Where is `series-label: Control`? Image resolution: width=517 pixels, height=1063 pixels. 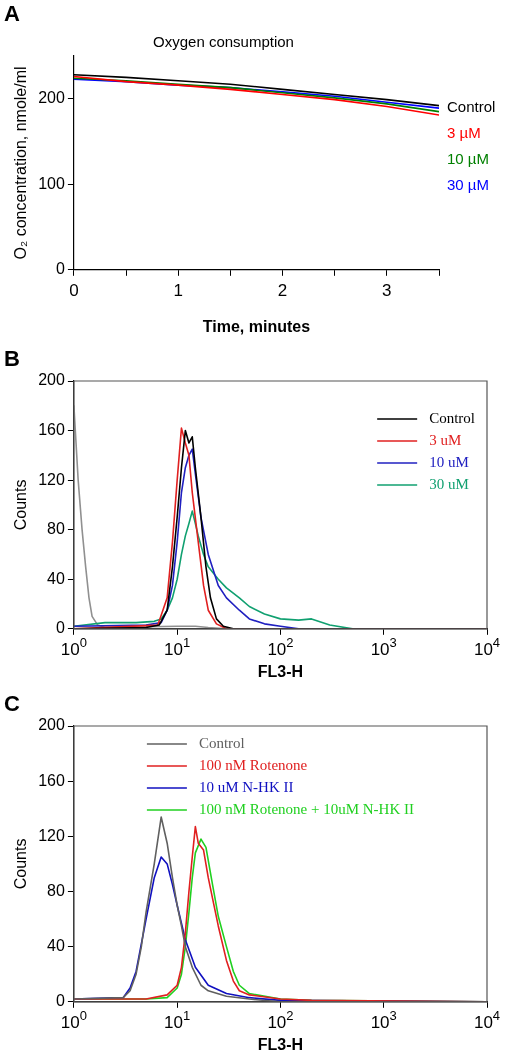
series-label: Control is located at coordinates (471, 107).